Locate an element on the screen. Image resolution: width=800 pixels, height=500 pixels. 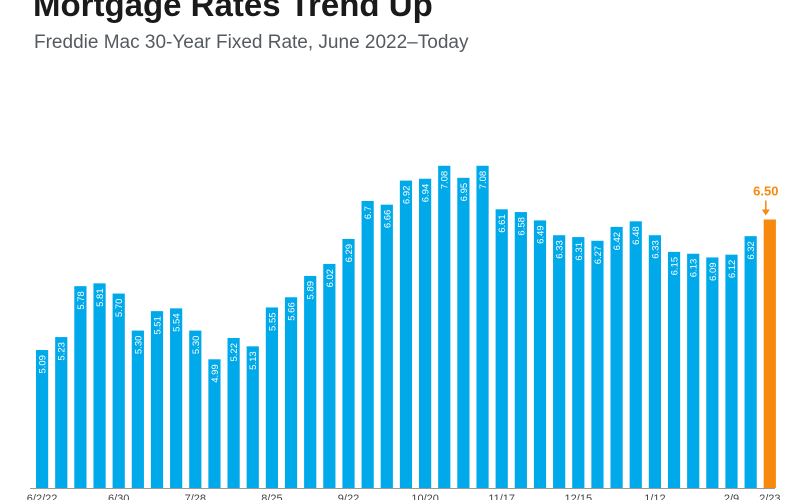
x-tick-label: 6/2/22 is located at coordinates (42, 496).